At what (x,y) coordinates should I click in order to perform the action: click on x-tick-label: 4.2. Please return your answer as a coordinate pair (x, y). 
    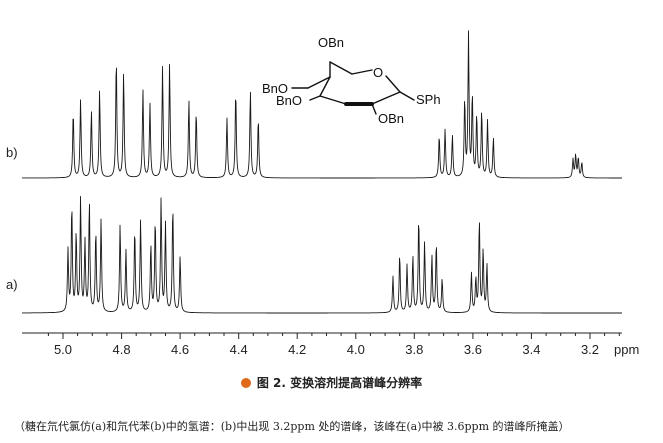
    Looking at the image, I should click on (297, 349).